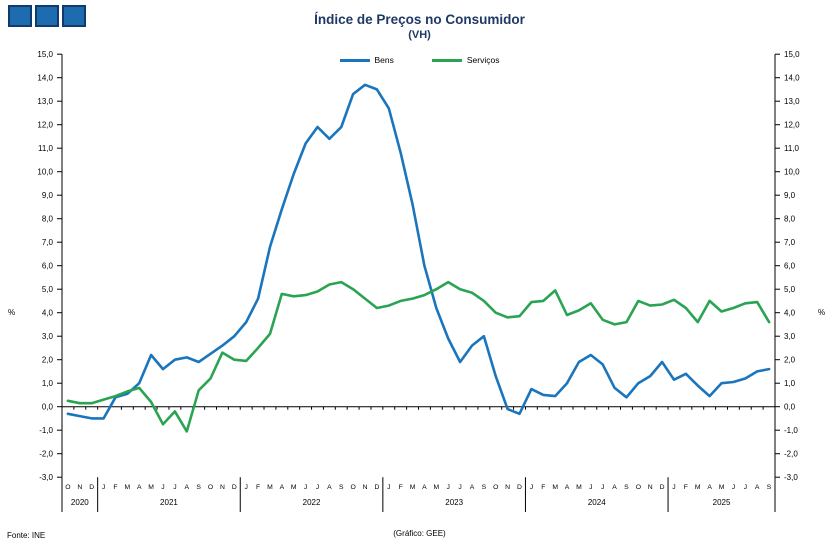  I want to click on y-axis-label-left: 11,0, so click(46, 148).